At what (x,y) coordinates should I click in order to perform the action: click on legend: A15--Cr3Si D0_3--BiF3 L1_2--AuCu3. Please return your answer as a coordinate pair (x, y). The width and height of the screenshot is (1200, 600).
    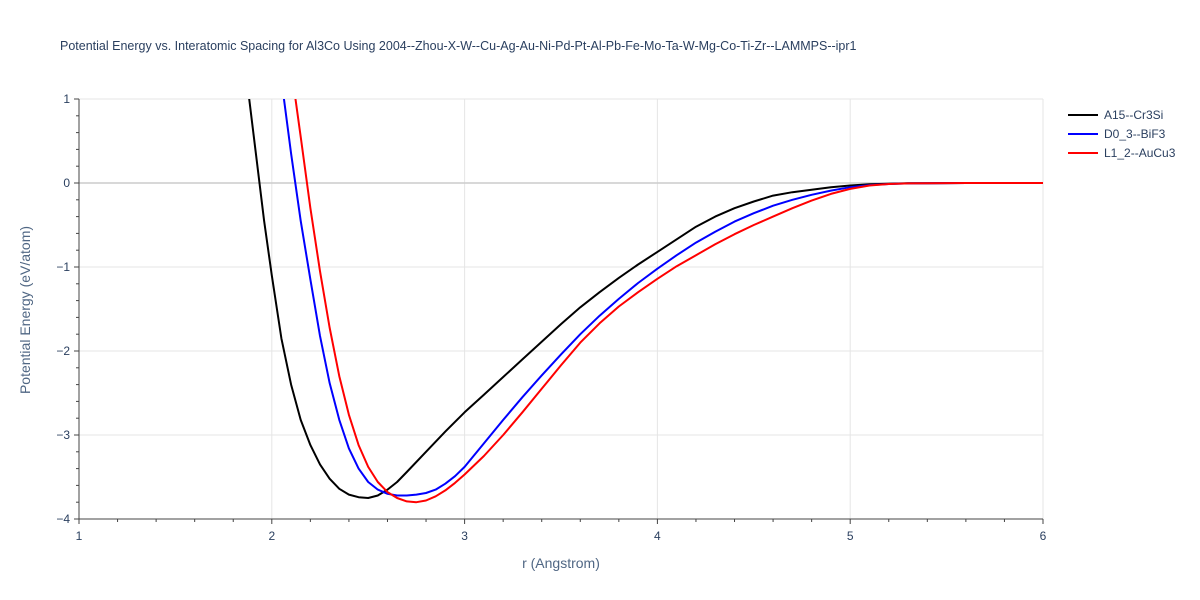
    Looking at the image, I should click on (1122, 134).